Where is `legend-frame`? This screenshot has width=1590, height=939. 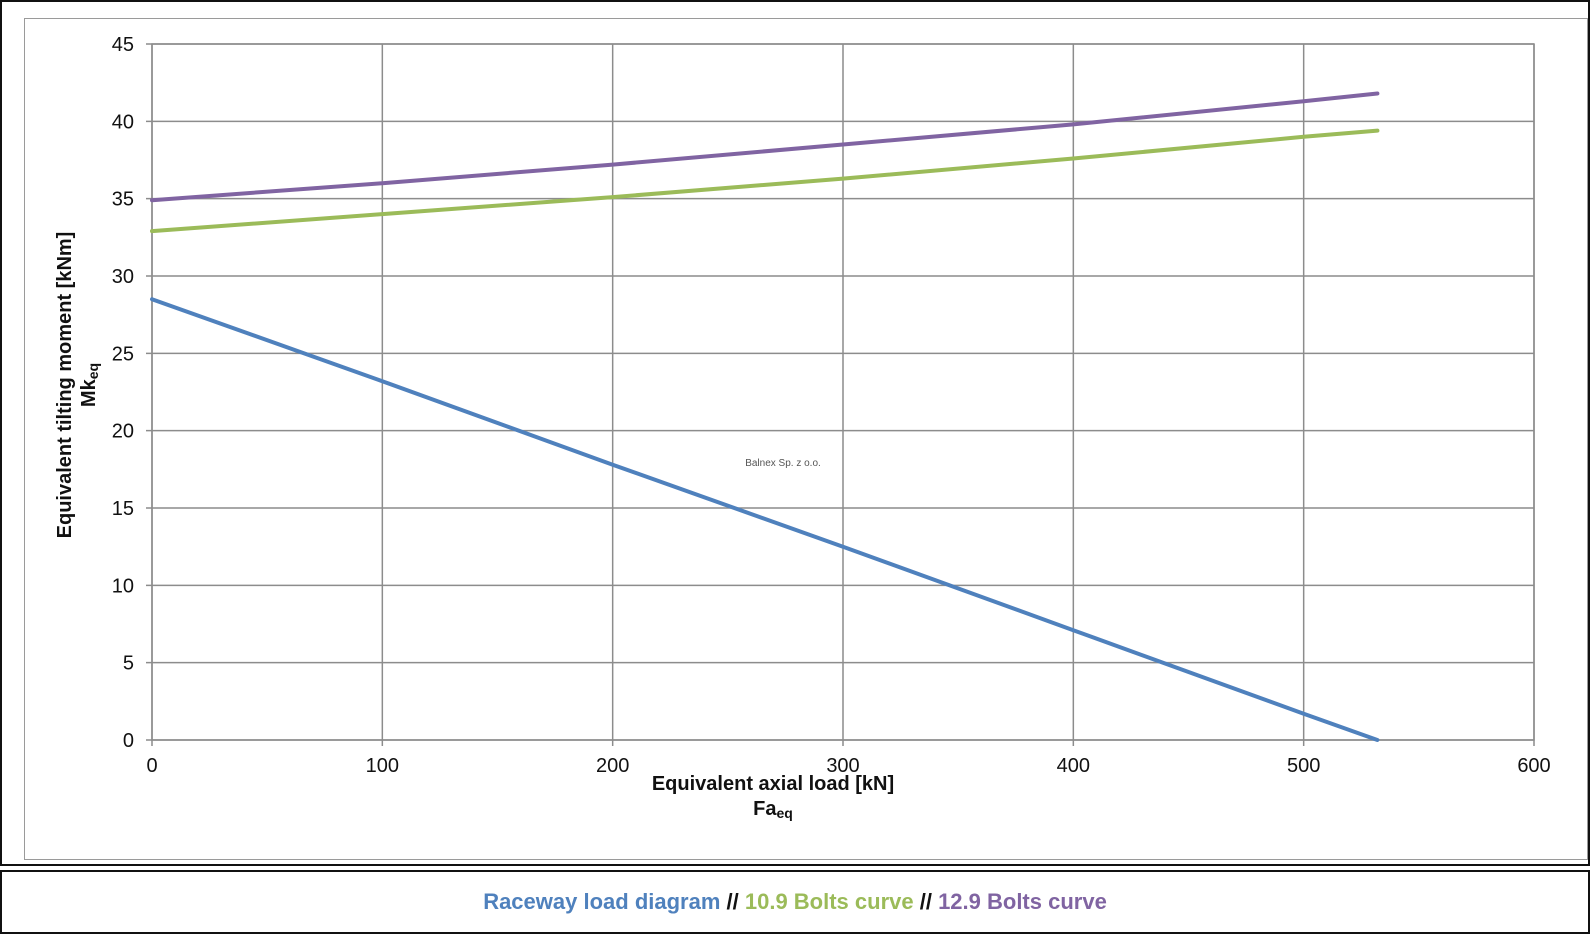
legend-frame is located at coordinates (795, 902).